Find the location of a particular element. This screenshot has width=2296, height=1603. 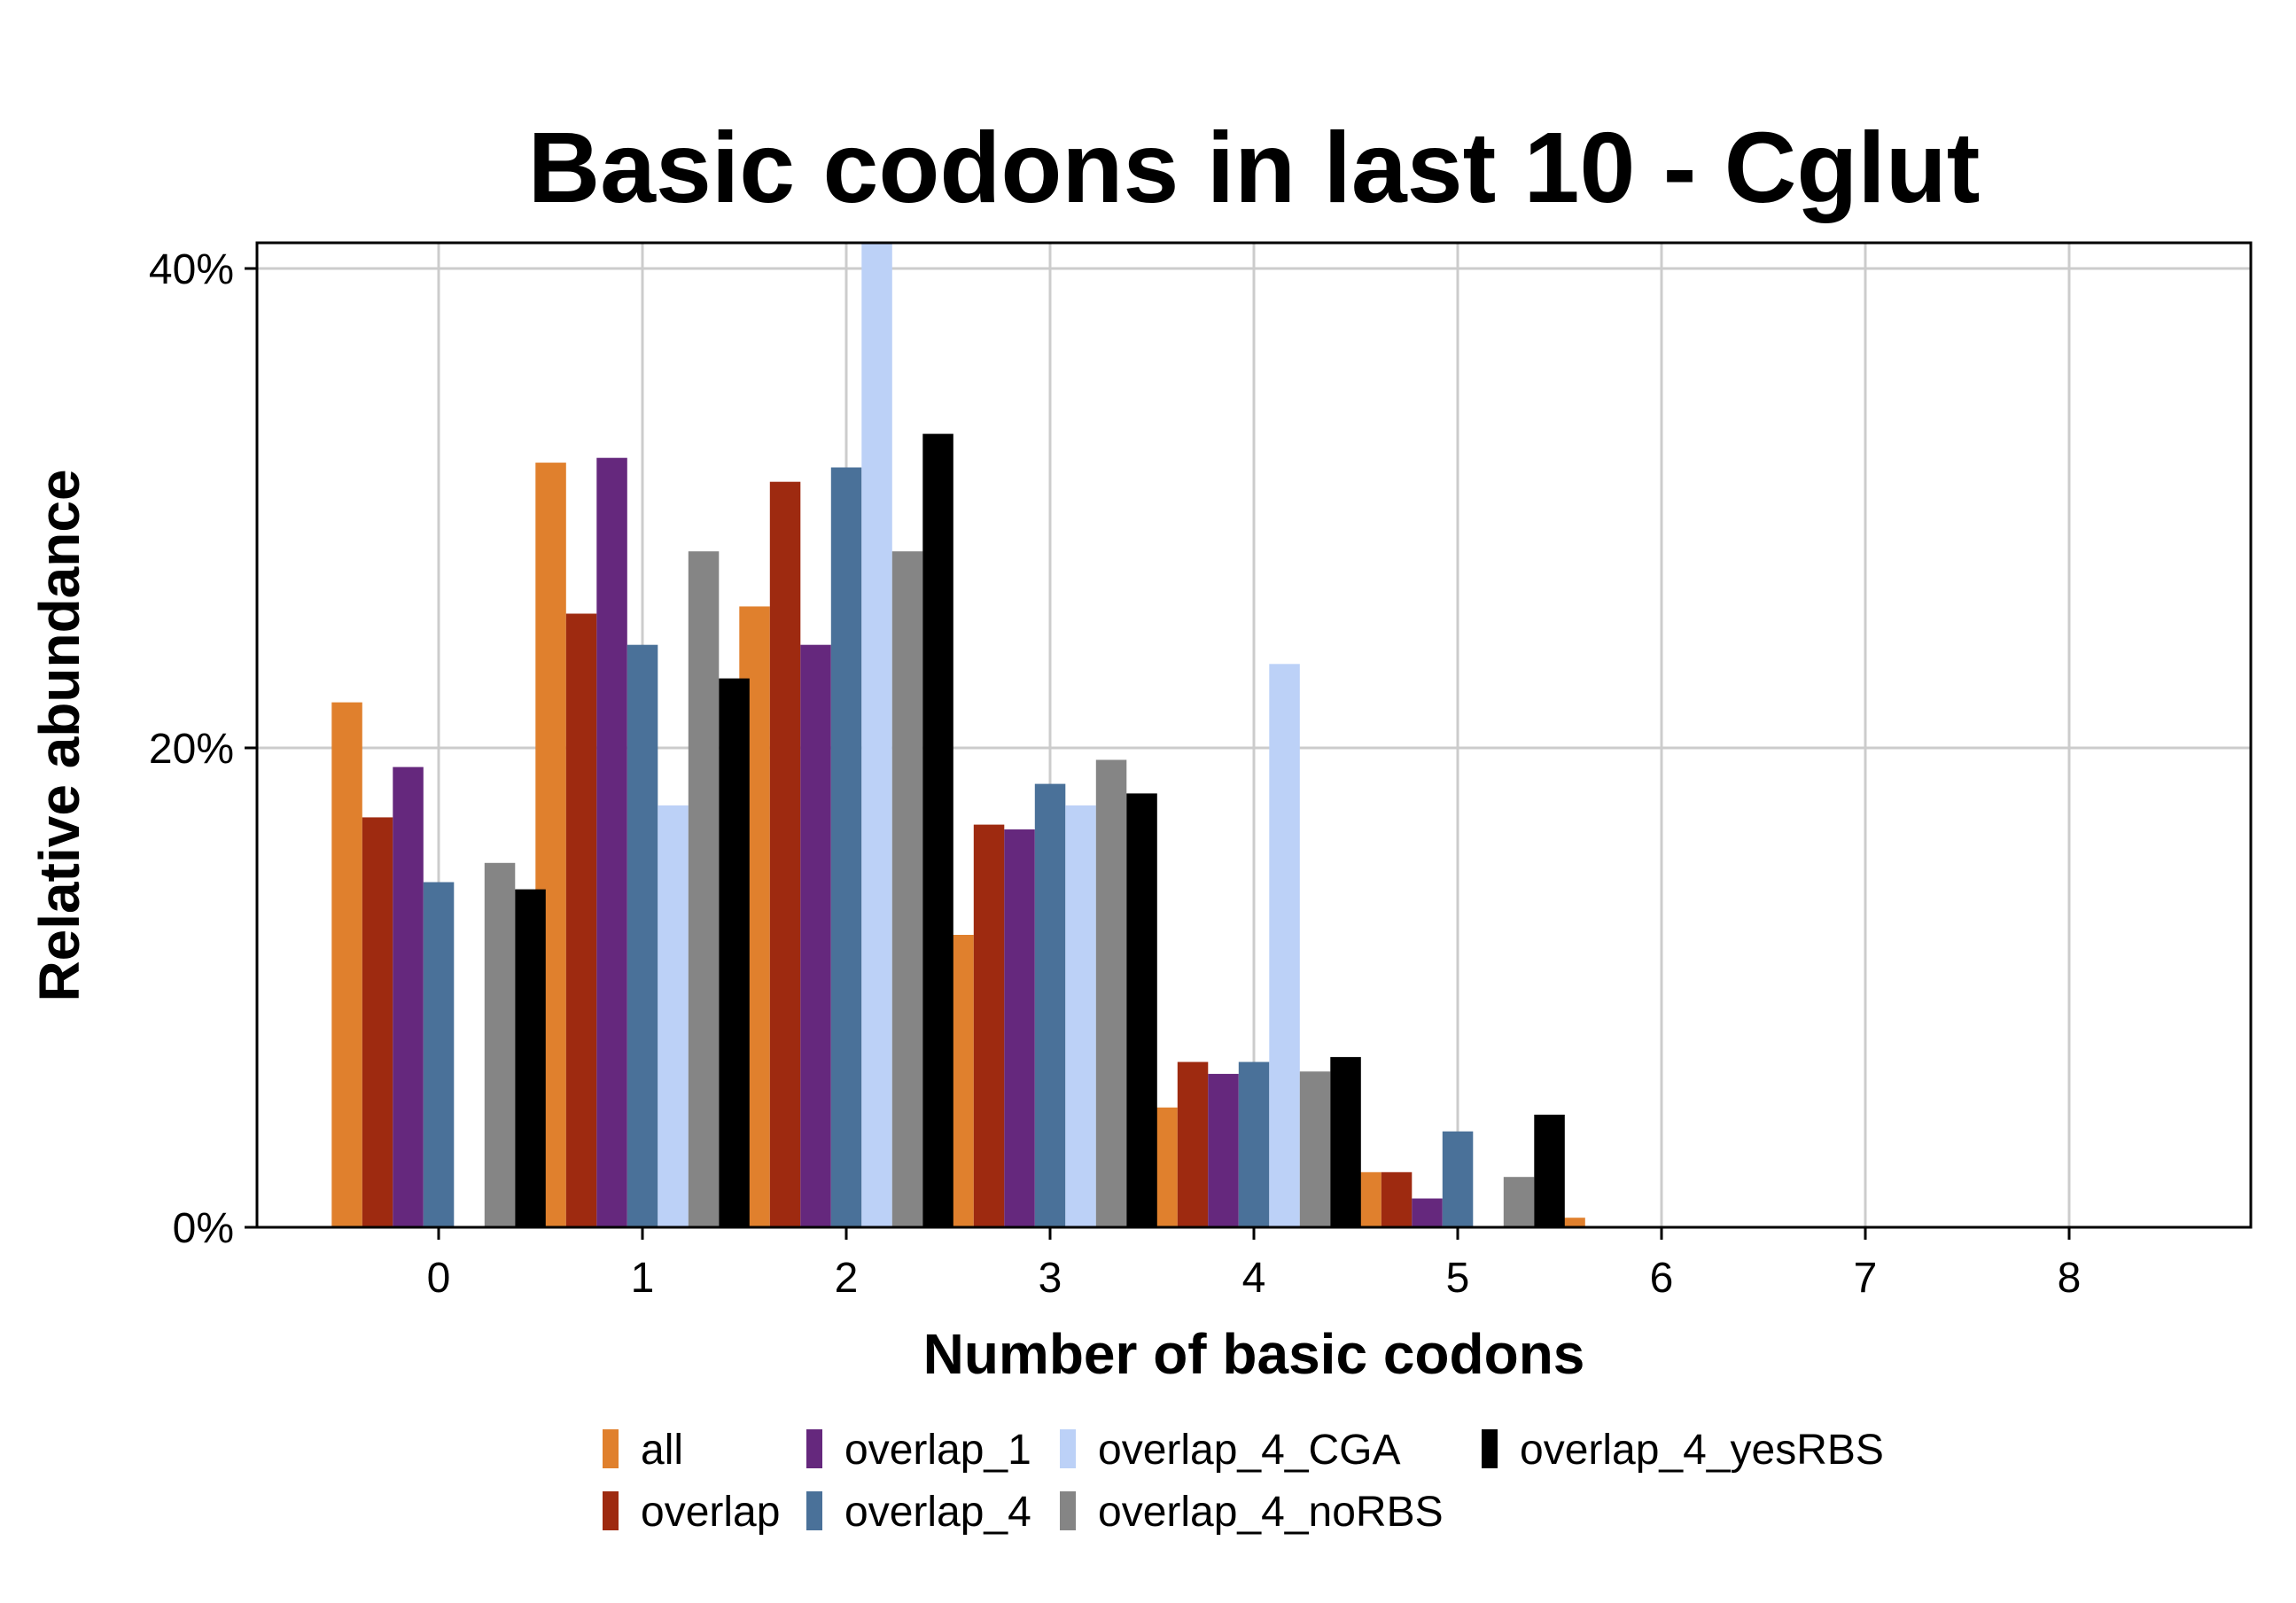

y-tick-label: 0% is located at coordinates (203, 1228).